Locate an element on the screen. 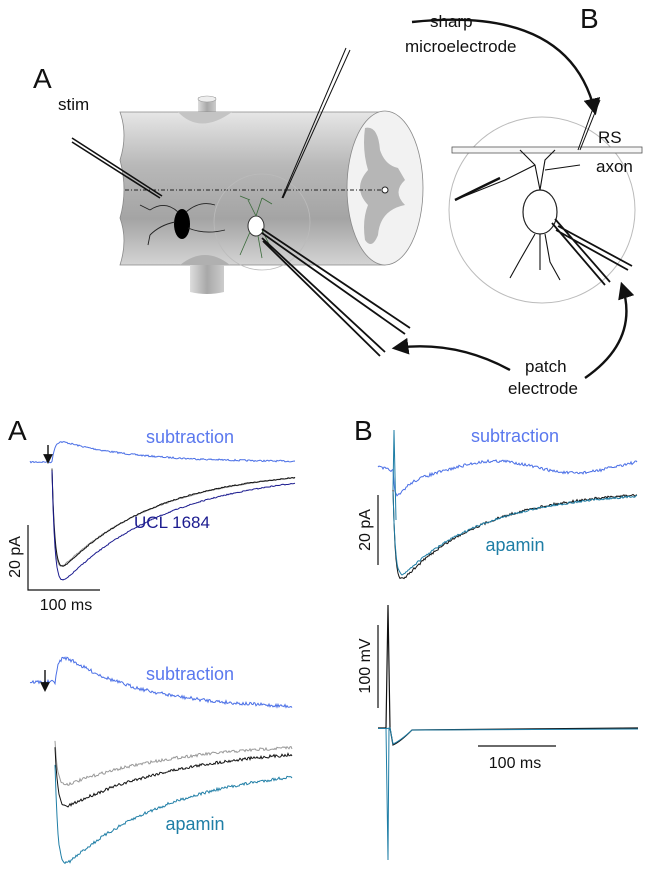  stim-electrode is located at coordinates (117, 168).